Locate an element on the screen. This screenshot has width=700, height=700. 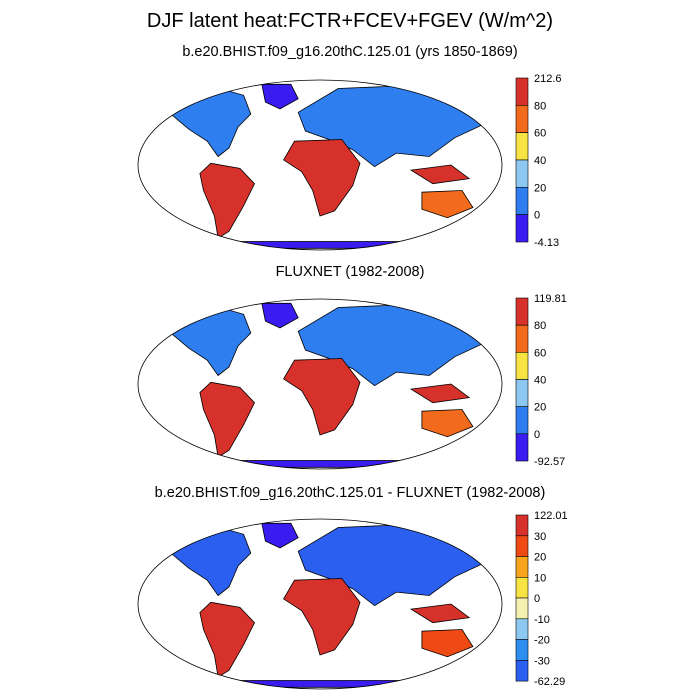
colorbar-tick-label: -10 is located at coordinates (542, 620).